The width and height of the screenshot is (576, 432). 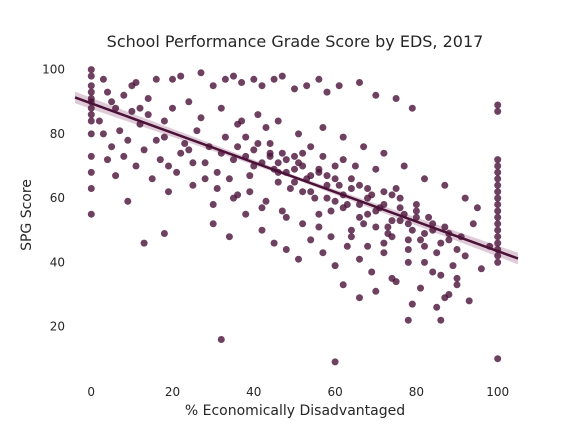 What do you see at coordinates (53, 70) in the screenshot?
I see `y-tick-label: 100` at bounding box center [53, 70].